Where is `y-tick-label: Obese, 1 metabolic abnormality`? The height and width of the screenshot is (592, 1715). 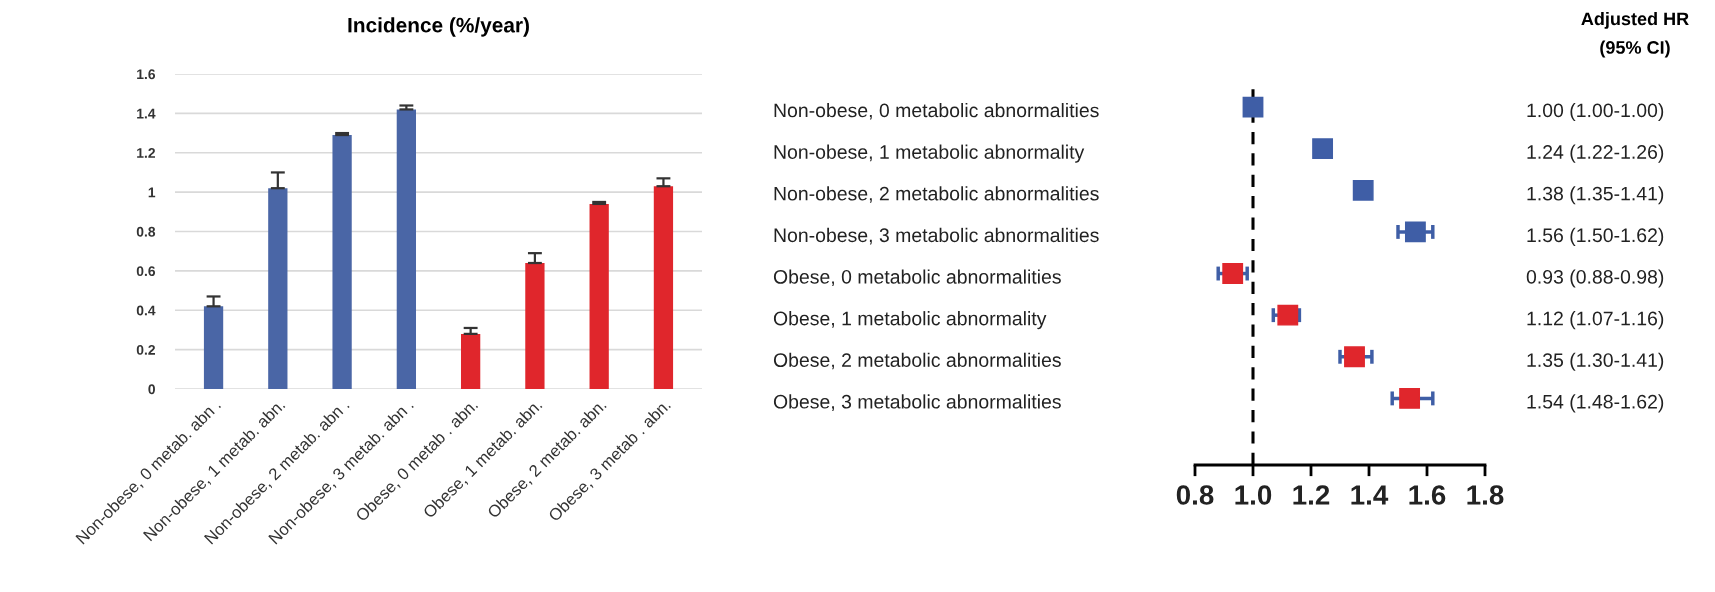
y-tick-label: Obese, 1 metabolic abnormality is located at coordinates (910, 320).